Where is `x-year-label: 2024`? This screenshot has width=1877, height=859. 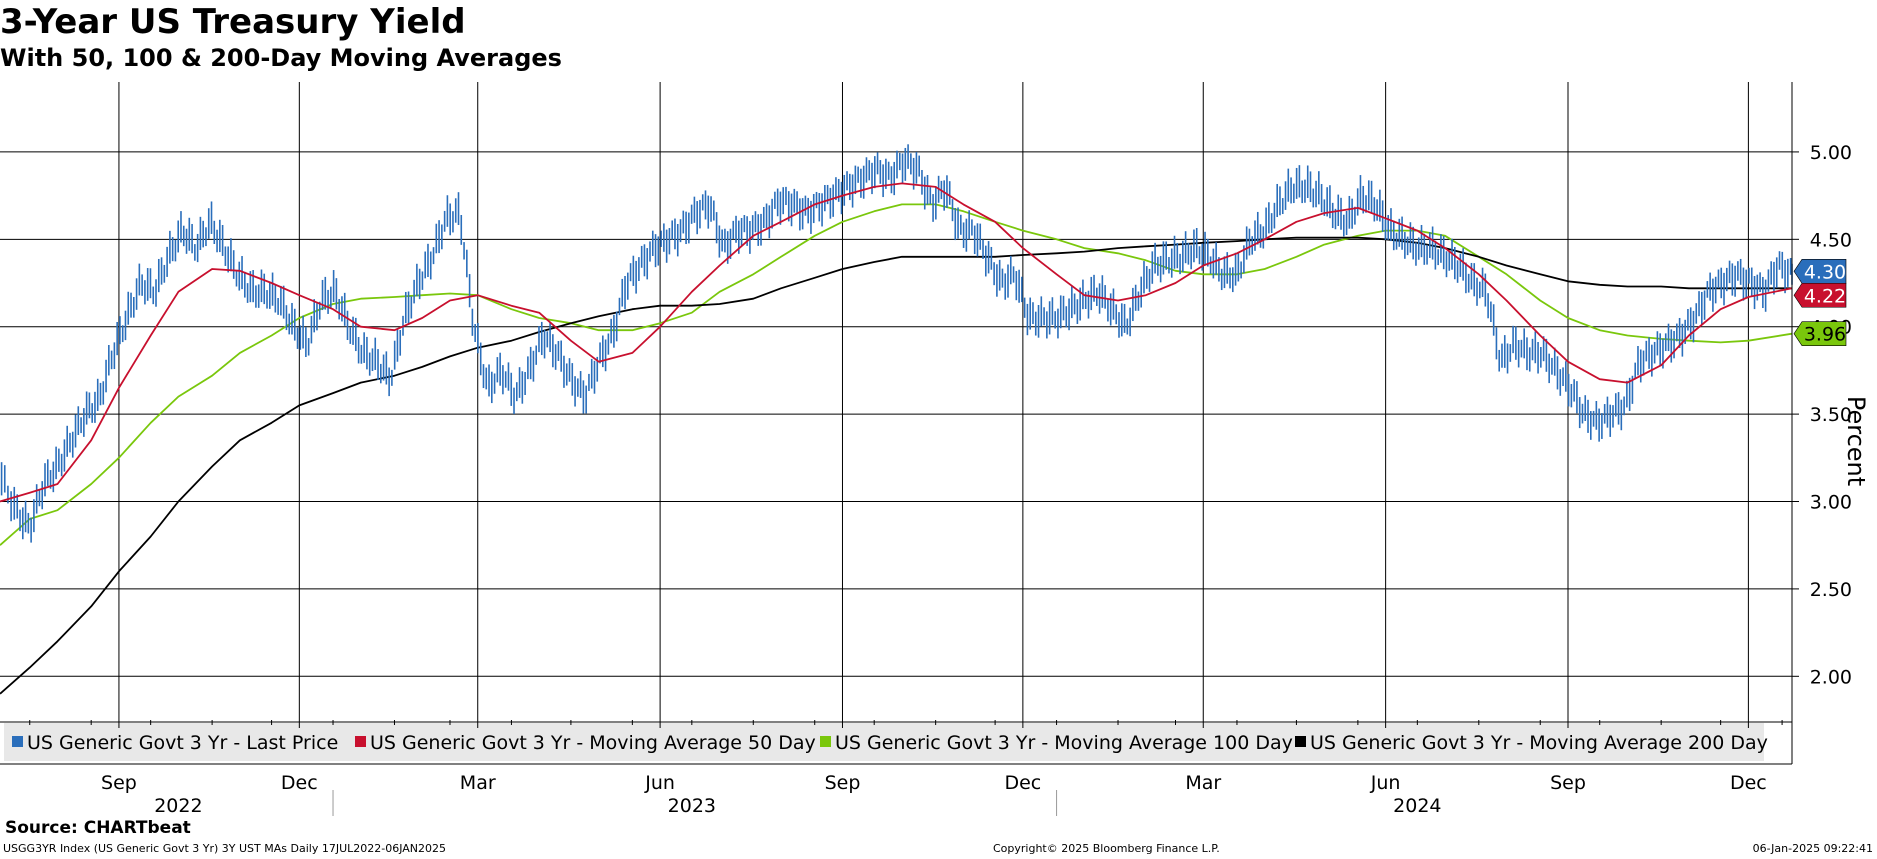
x-year-label: 2024 is located at coordinates (1417, 806).